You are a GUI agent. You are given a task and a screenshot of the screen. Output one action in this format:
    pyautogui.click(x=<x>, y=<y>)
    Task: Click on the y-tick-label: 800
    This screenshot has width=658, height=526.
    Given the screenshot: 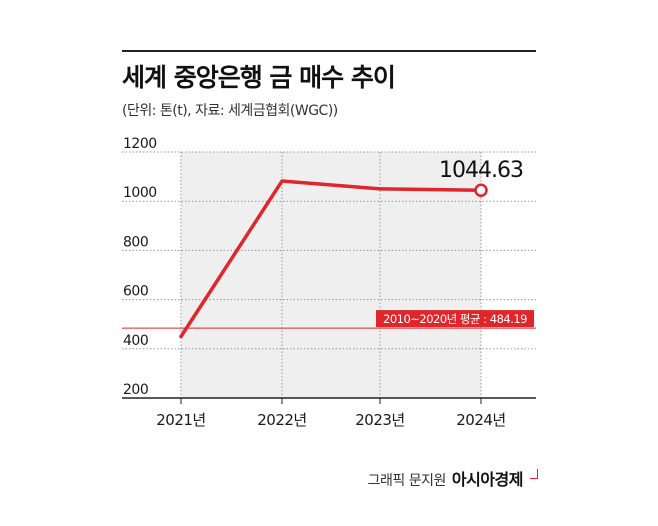 What is the action you would take?
    pyautogui.click(x=135, y=242)
    